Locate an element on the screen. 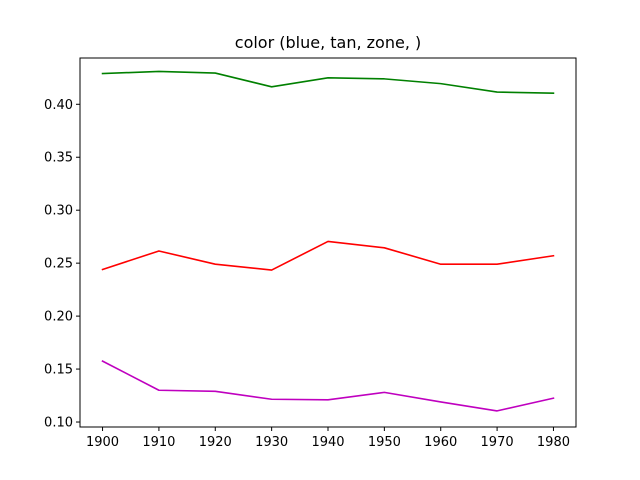 Image resolution: width=640 pixels, height=480 pixels. x-tick-label: 1940 is located at coordinates (327, 442).